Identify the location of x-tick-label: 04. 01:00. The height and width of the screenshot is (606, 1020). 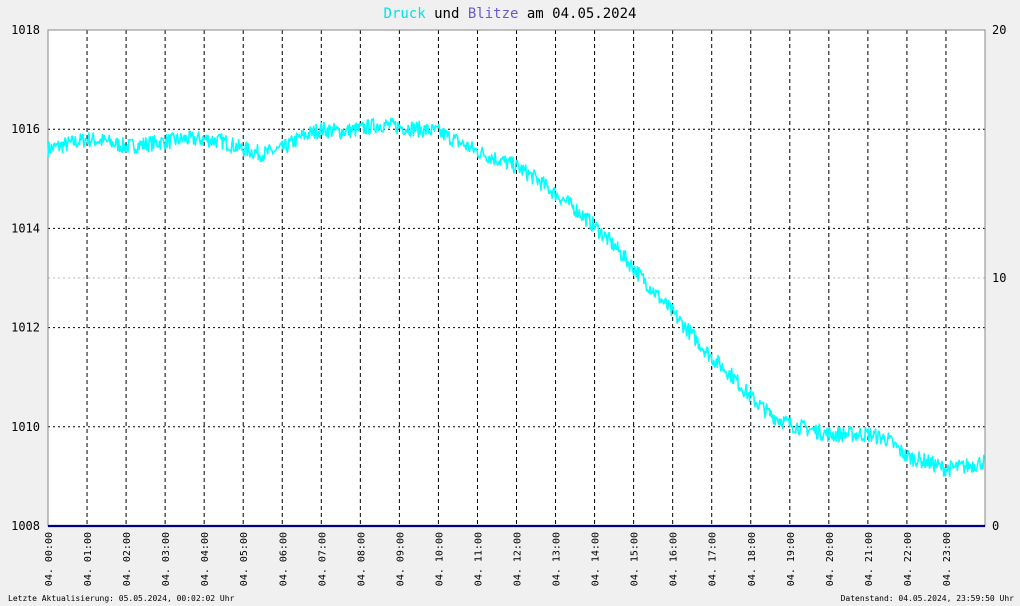
(88, 559).